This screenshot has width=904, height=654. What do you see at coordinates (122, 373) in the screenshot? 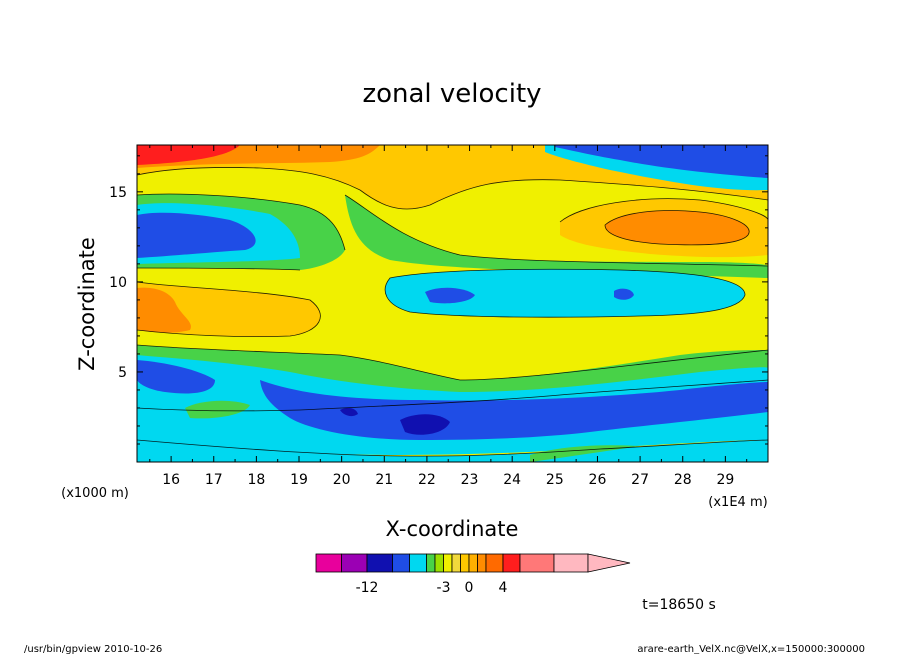
I see `y-tick-label: 5` at bounding box center [122, 373].